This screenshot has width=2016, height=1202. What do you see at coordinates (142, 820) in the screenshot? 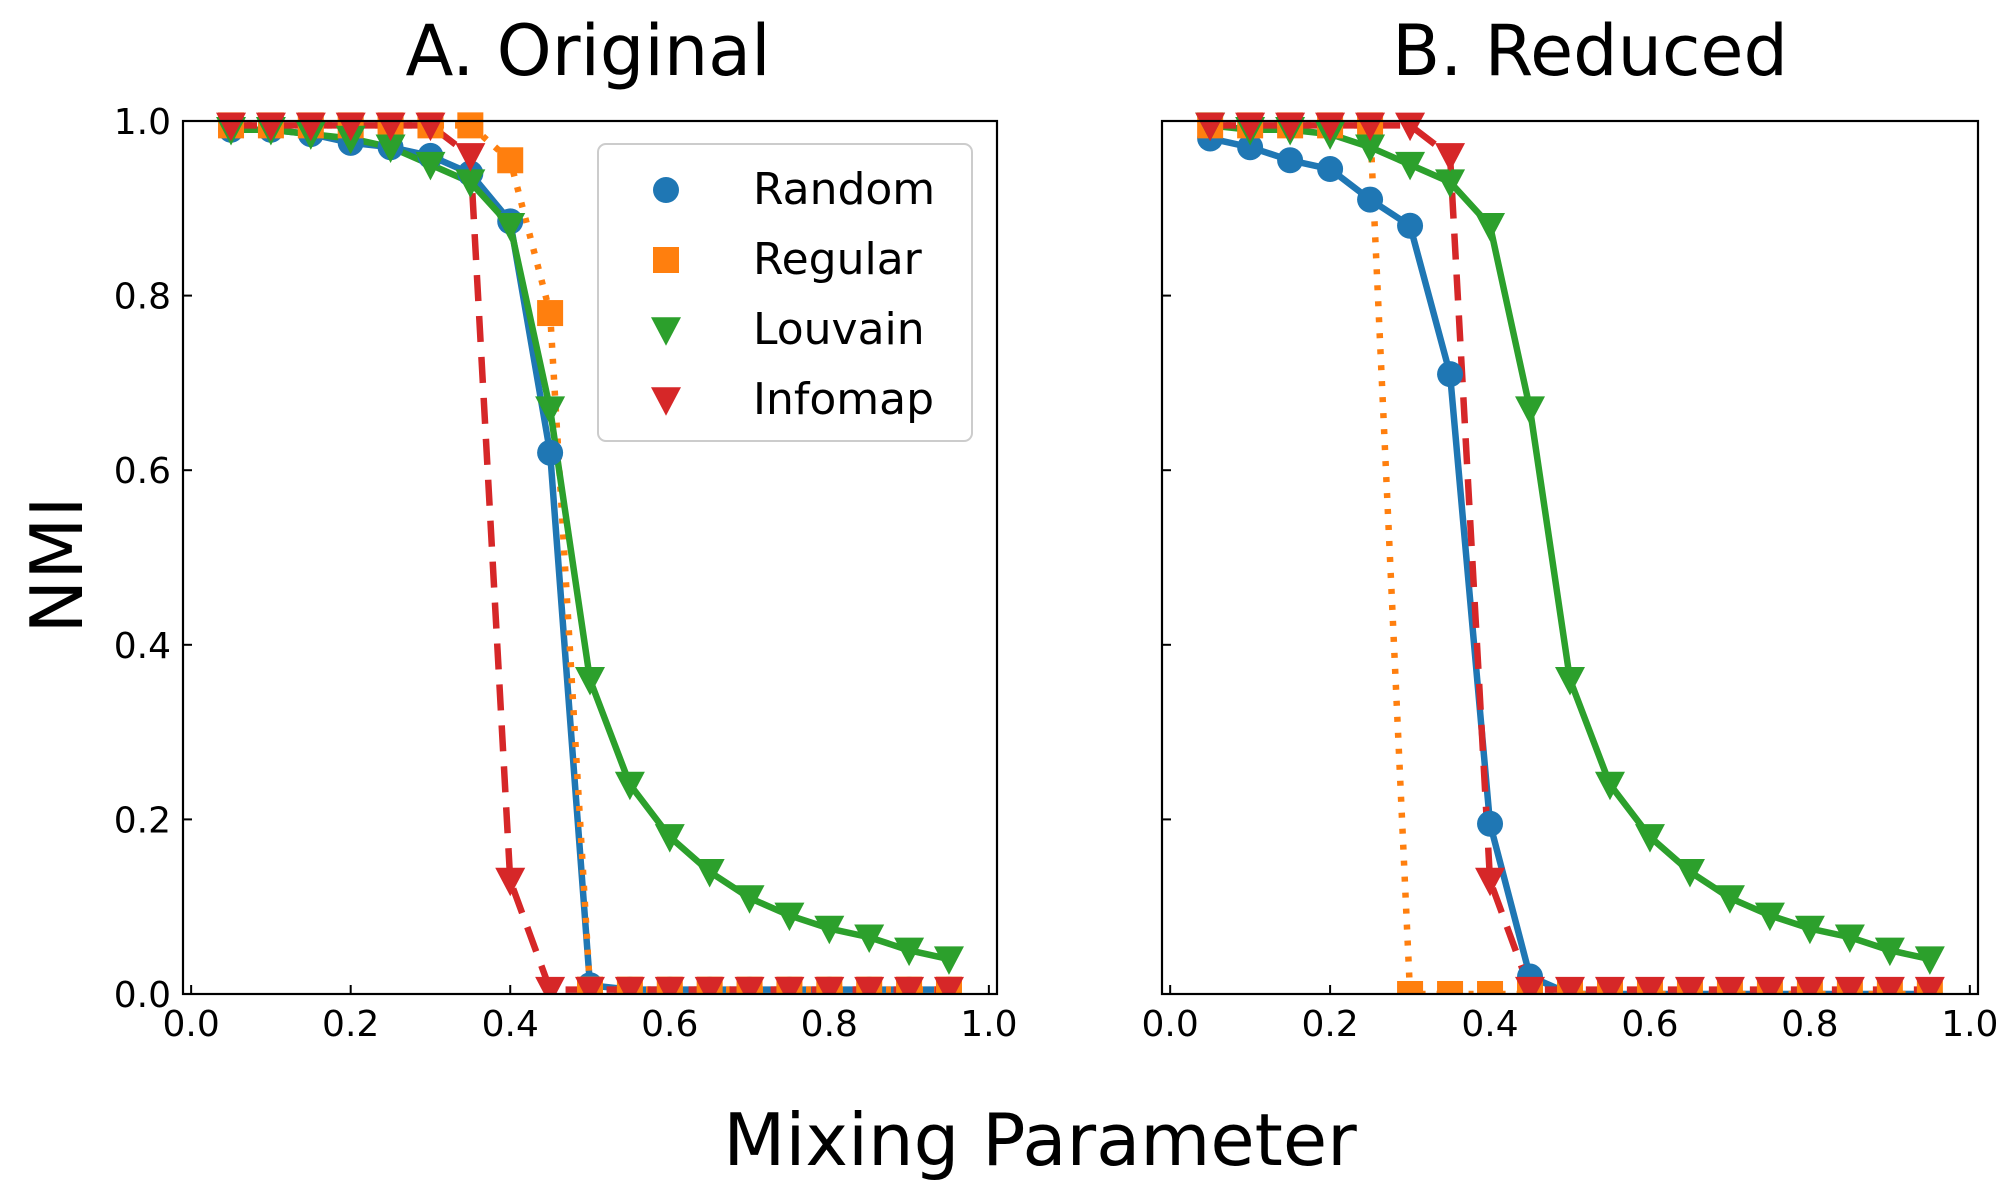
I see `panel-a-ytick-label: 0.2` at bounding box center [142, 820].